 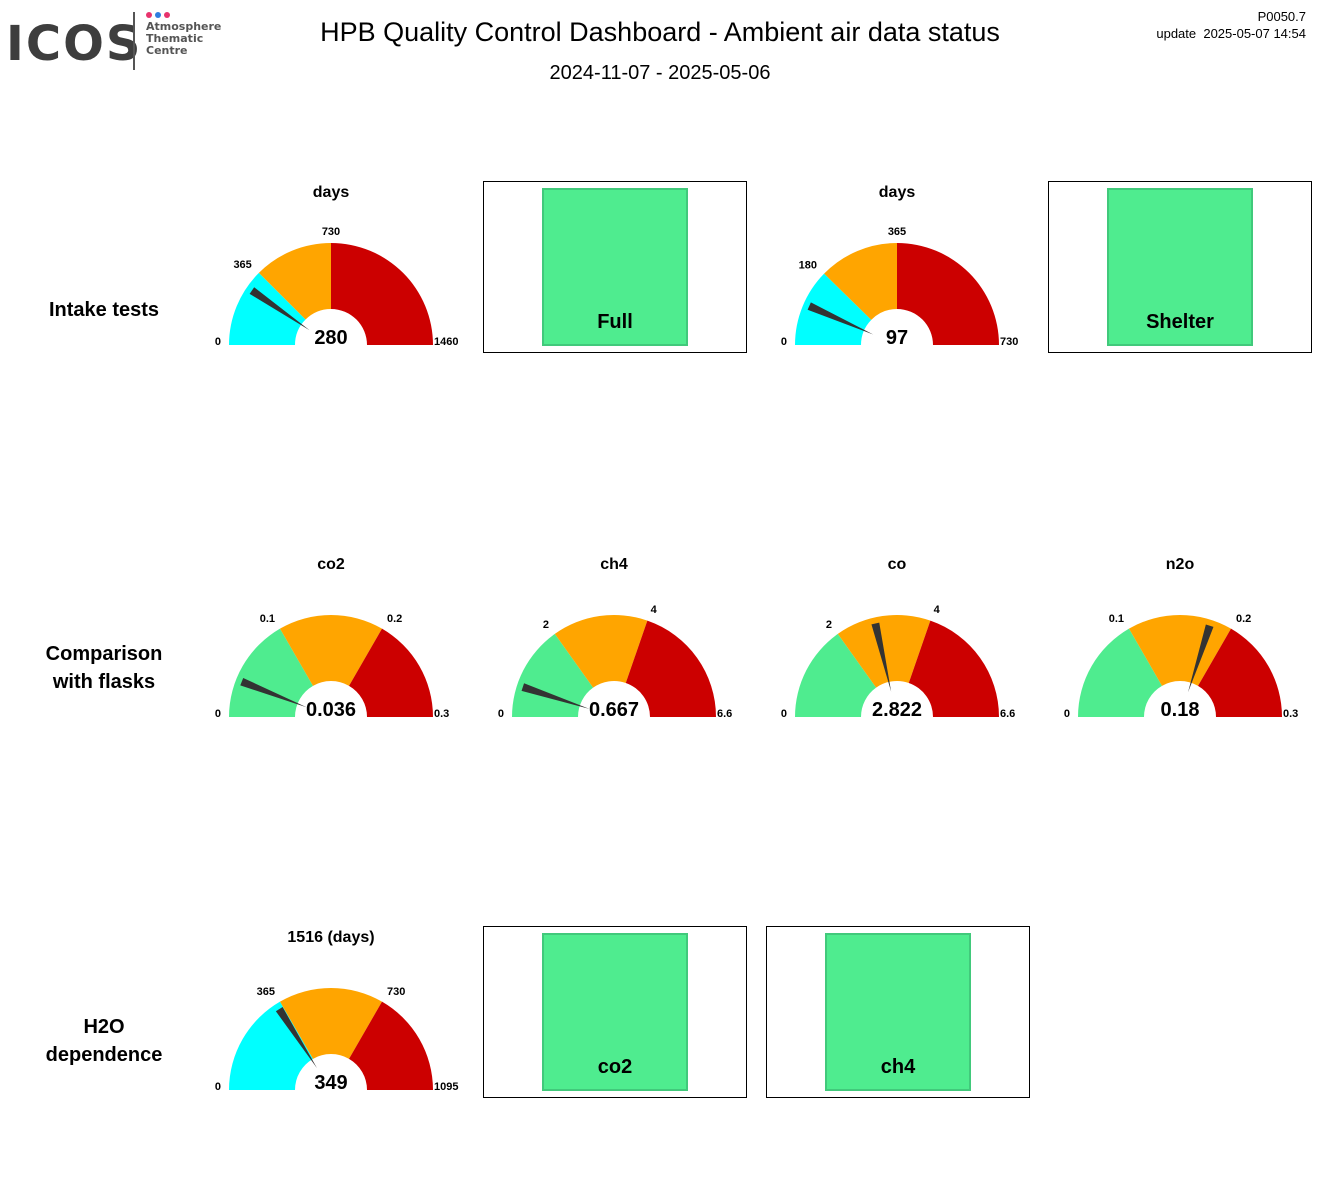 I want to click on gauge-title: days, so click(x=897, y=192).